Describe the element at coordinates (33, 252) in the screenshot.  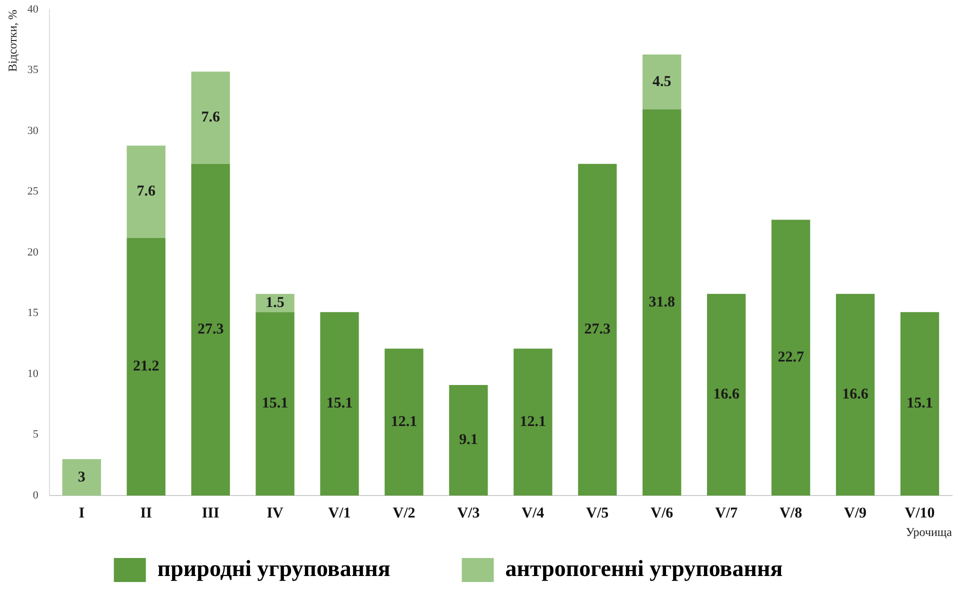
I see `y-tick-label: 20` at that location.